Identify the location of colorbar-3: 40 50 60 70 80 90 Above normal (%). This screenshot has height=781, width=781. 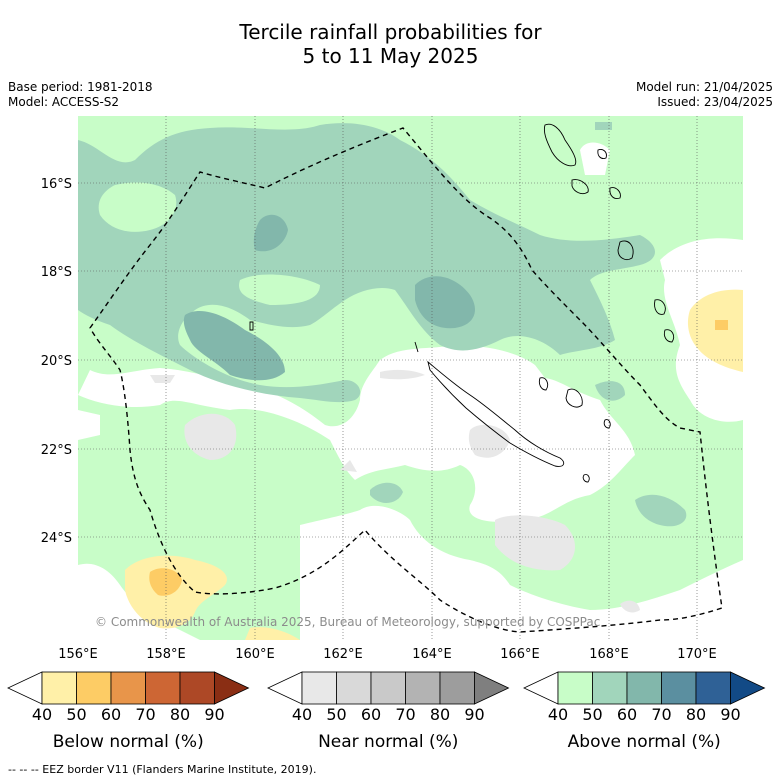
(644, 711).